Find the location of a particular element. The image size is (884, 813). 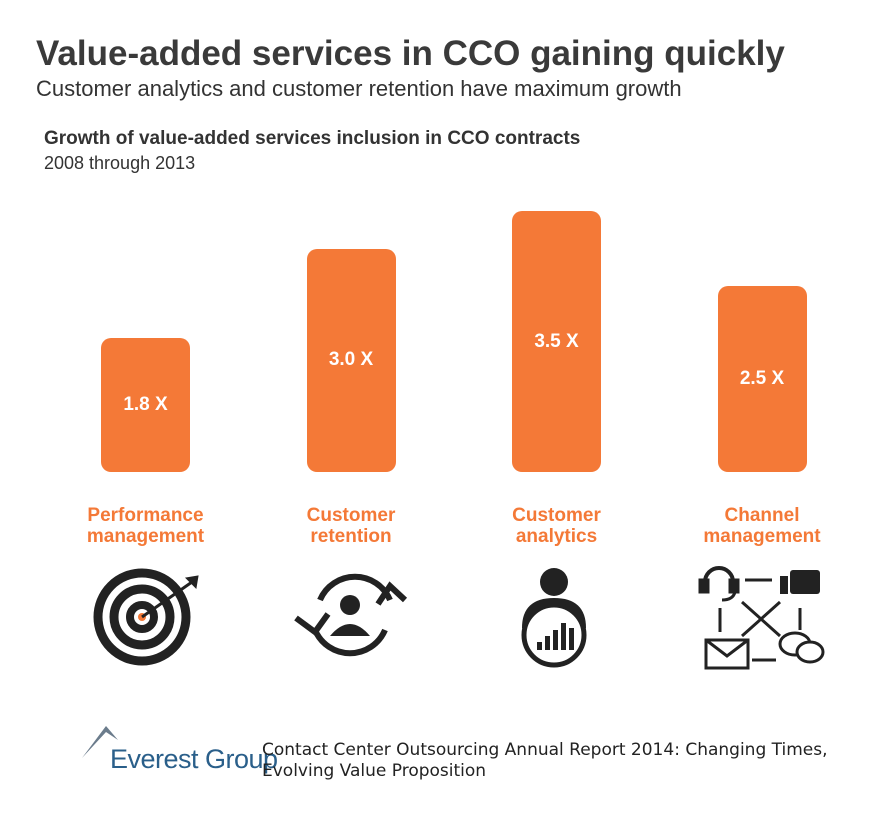

value-label: 3.0 X is located at coordinates (351, 360).